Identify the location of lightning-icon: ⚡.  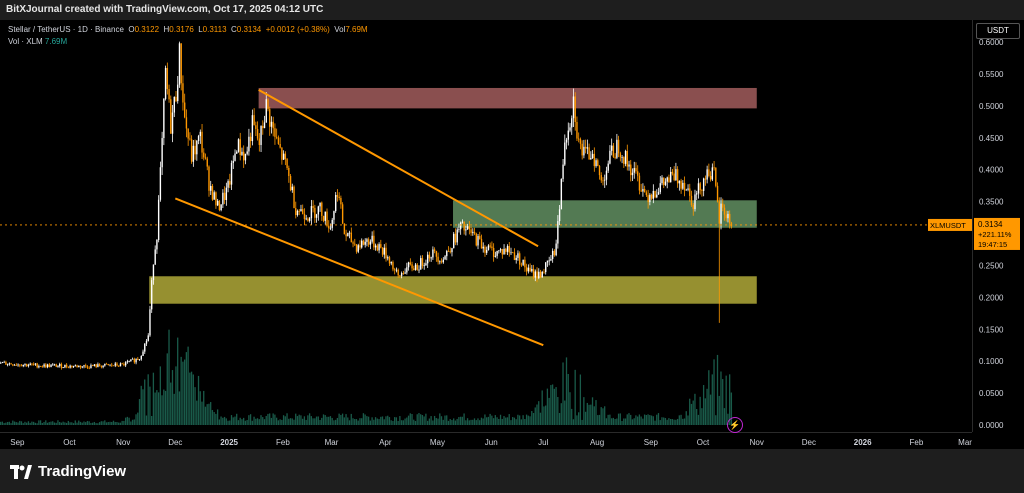
(735, 425).